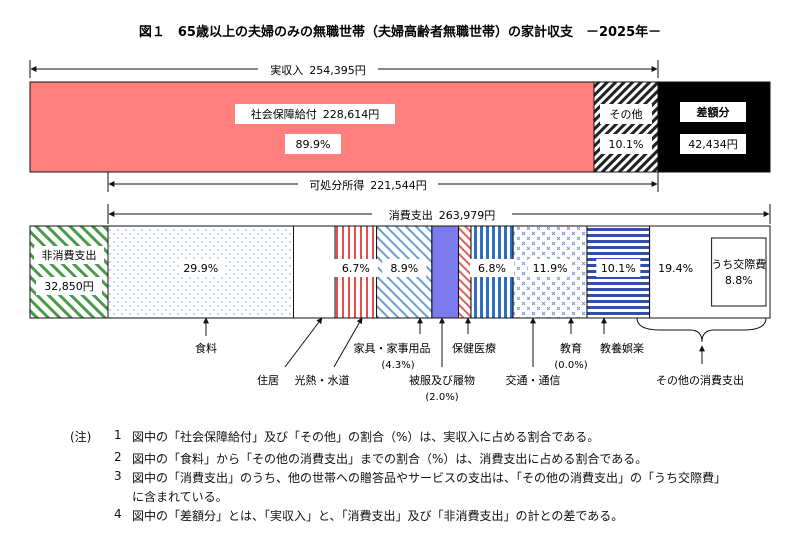 The height and width of the screenshot is (546, 800). What do you see at coordinates (322, 380) in the screenshot?
I see `annotation-utilities: 光熱・水道` at bounding box center [322, 380].